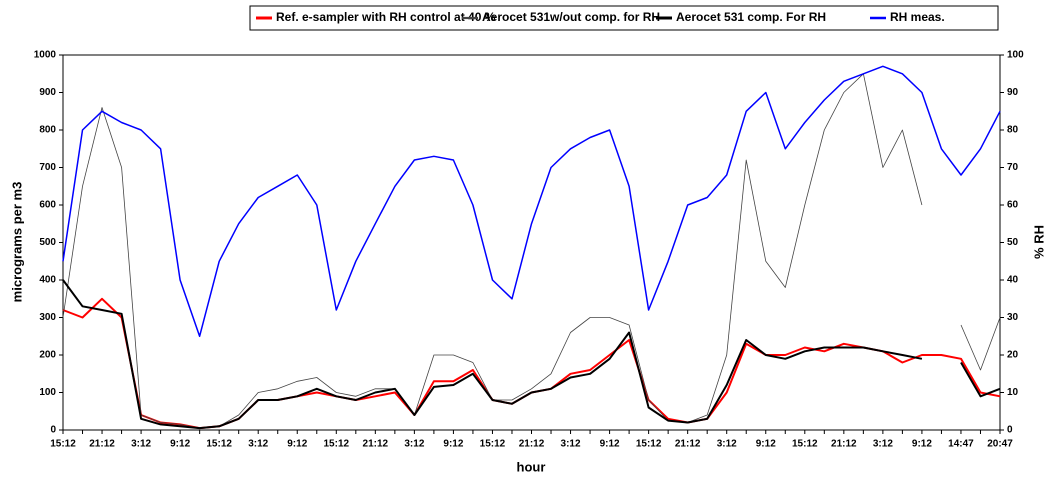  Describe the element at coordinates (47, 280) in the screenshot. I see `y-tick-label: 400` at that location.